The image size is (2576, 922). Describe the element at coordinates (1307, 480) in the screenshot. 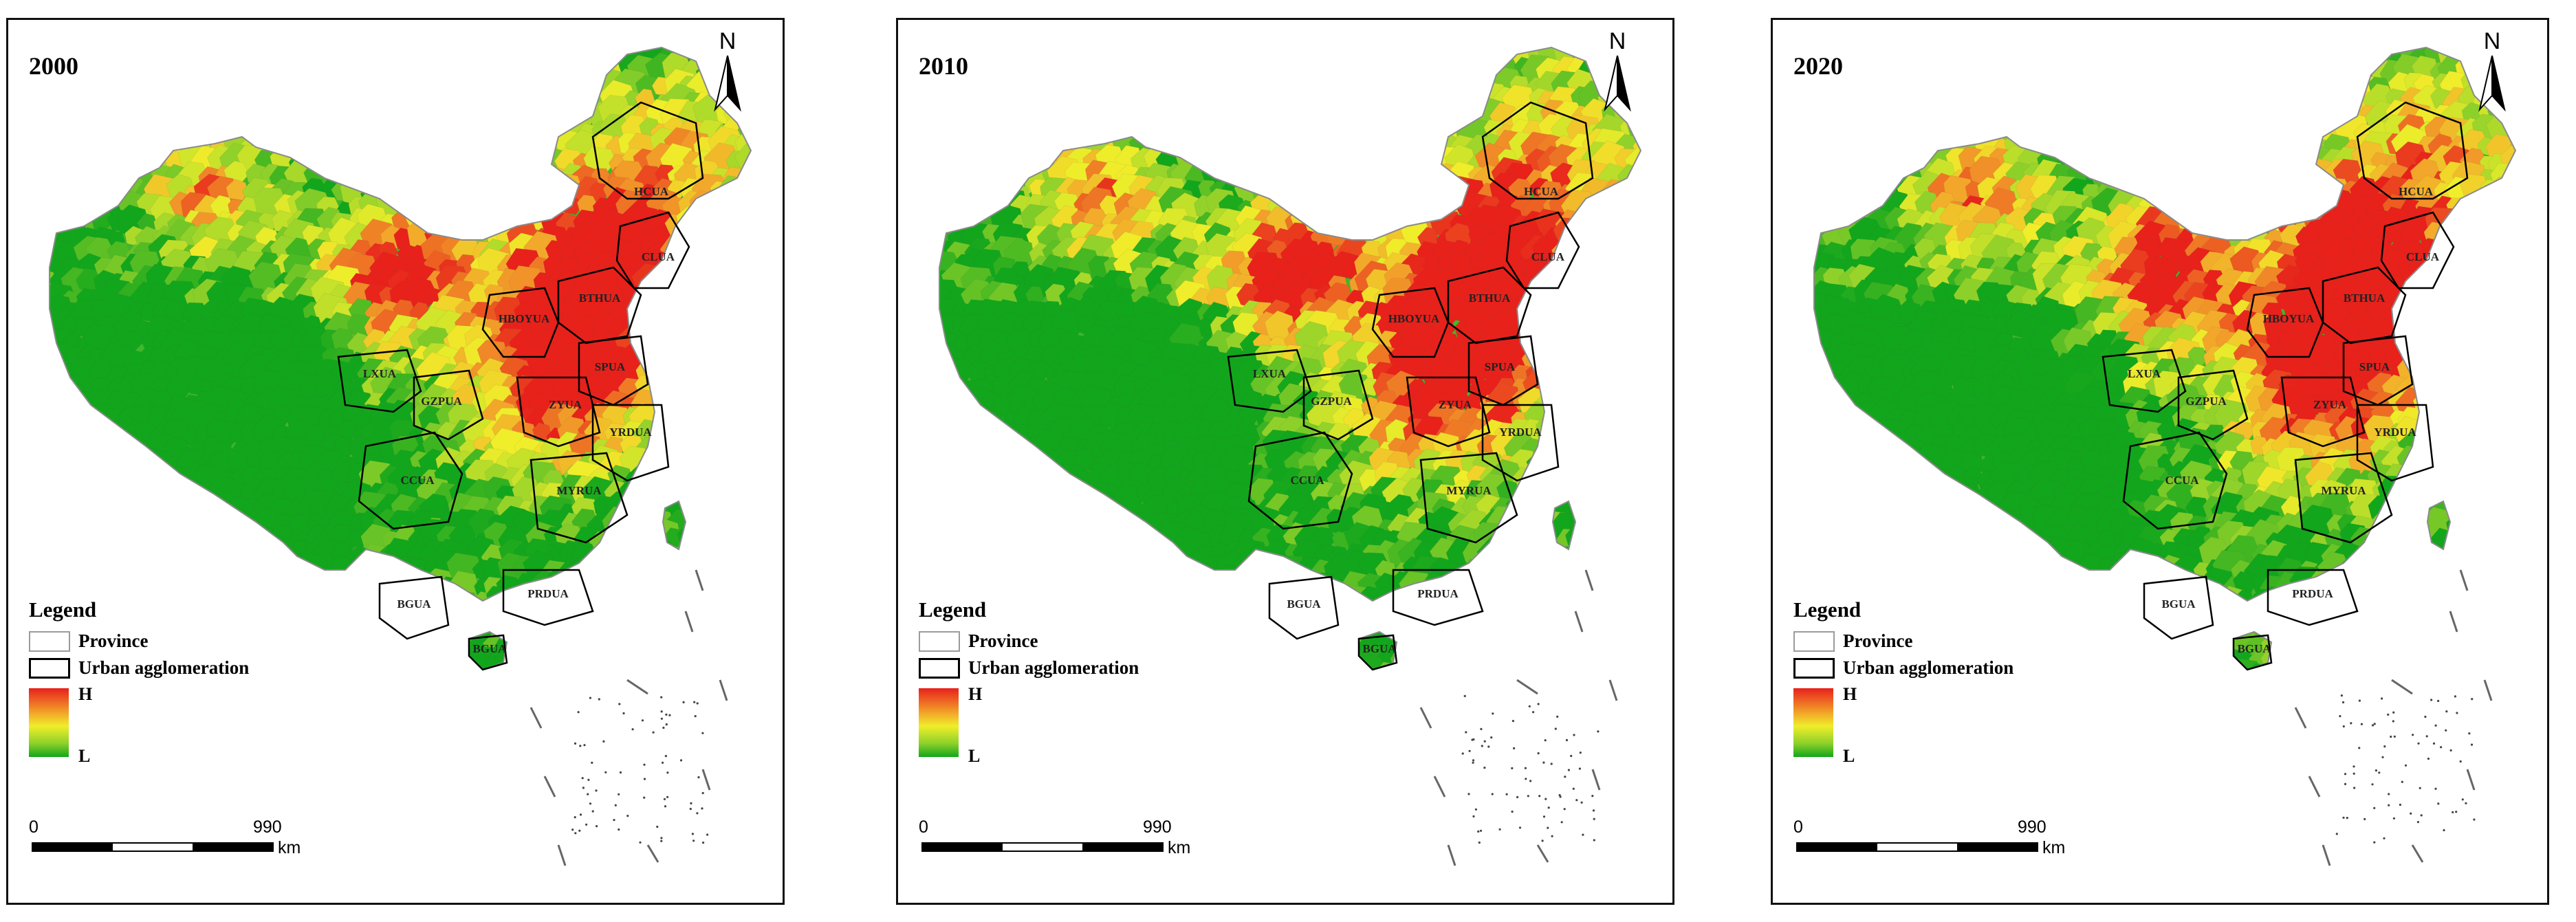

I see `ua-label: CCUA` at that location.